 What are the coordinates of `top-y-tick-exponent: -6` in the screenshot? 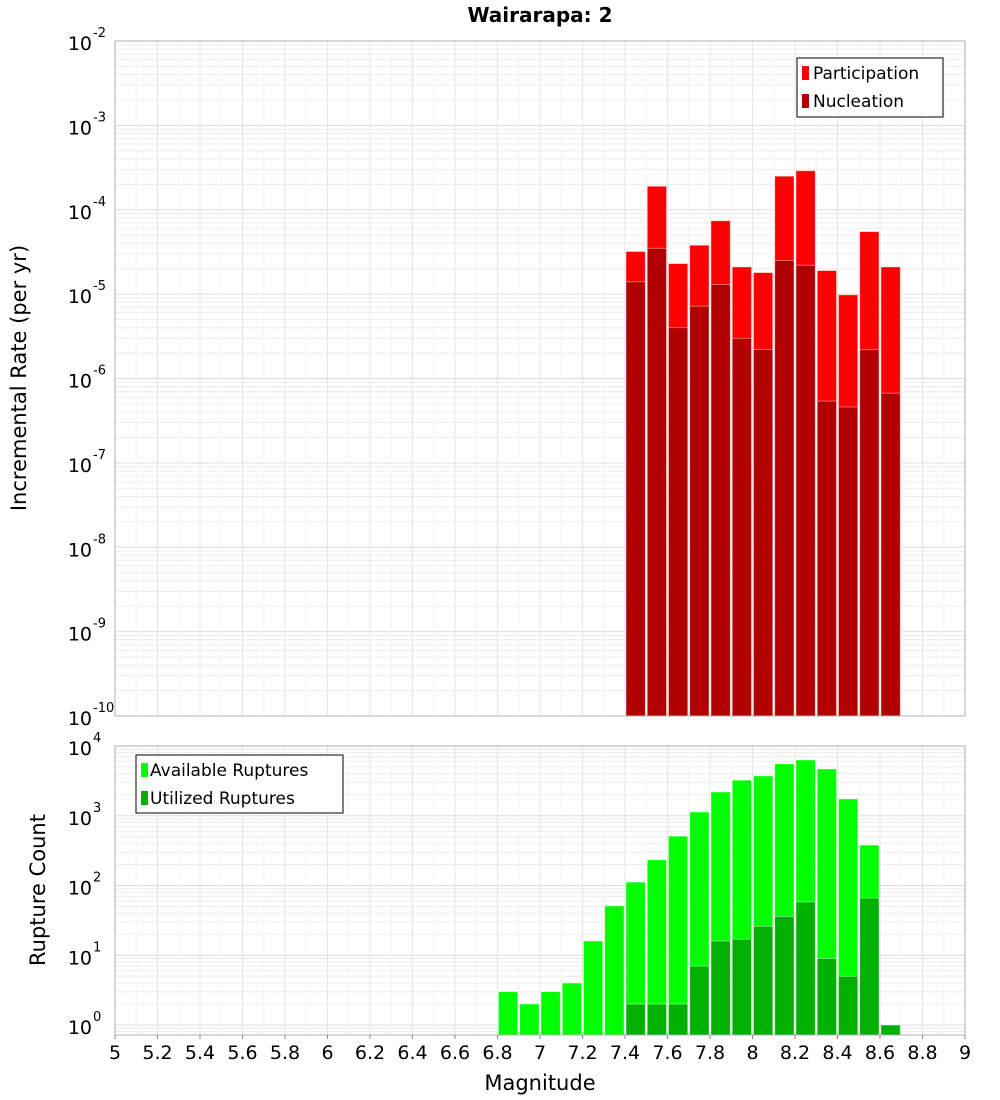 It's located at (99, 371).